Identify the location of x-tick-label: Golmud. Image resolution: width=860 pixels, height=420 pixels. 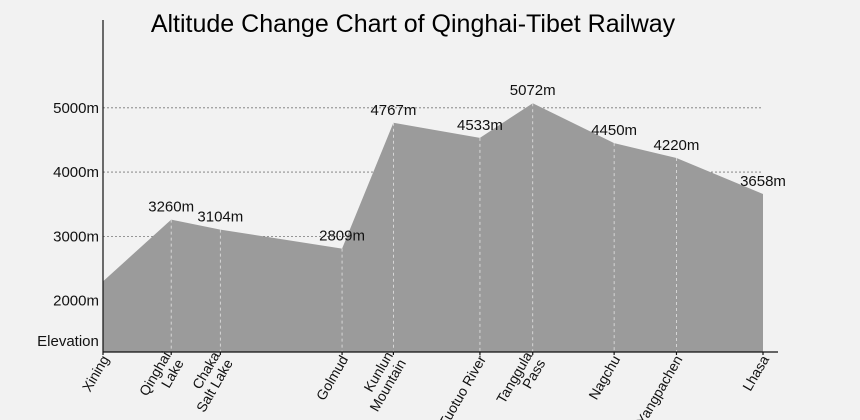
(332, 378).